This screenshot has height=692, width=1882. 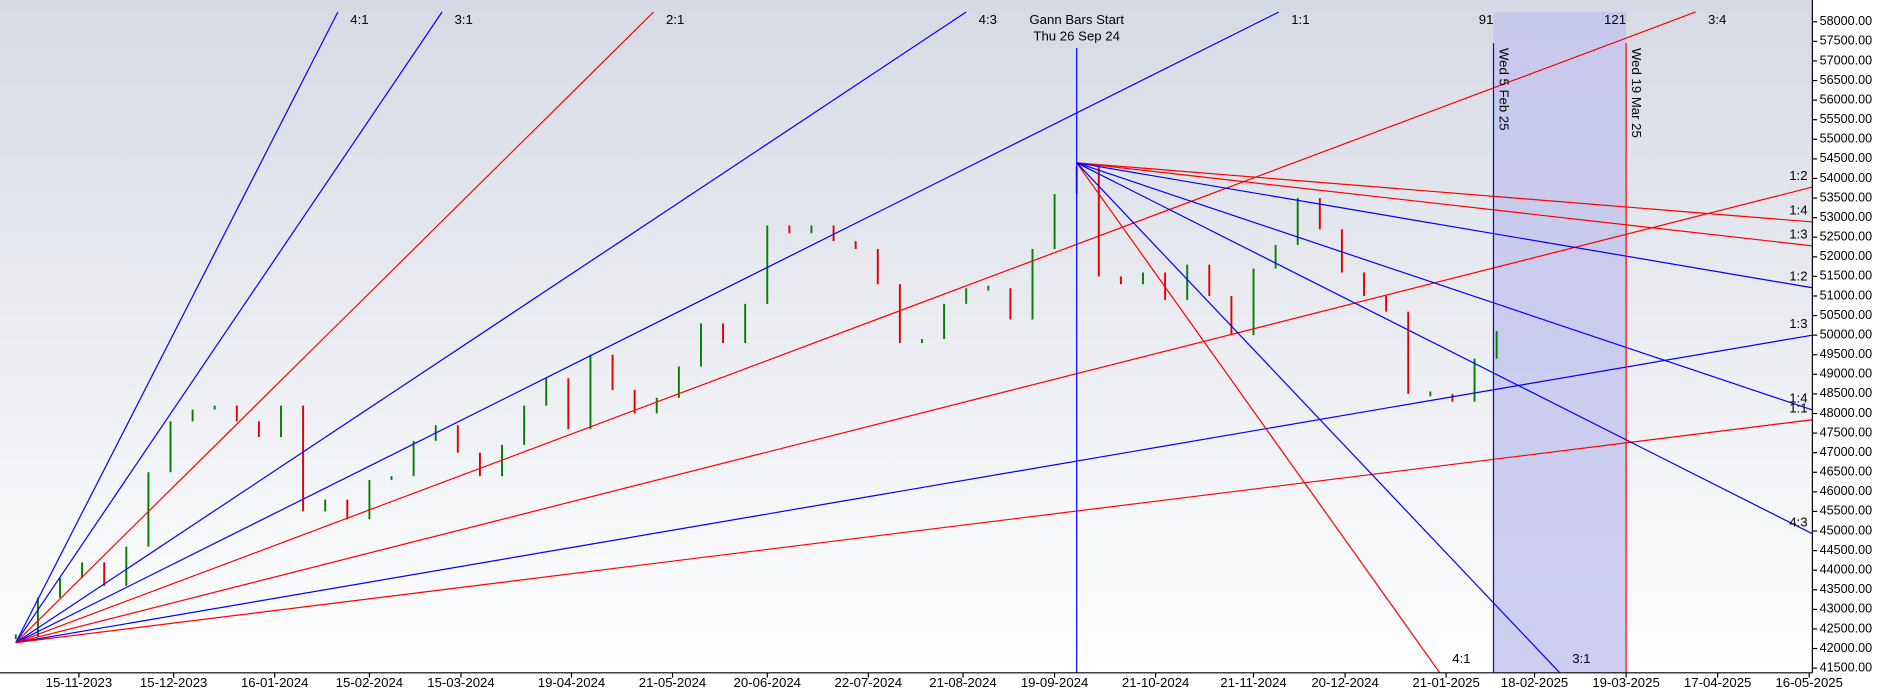 I want to click on x-tick-label: 21-10-2024, so click(x=1155, y=682).